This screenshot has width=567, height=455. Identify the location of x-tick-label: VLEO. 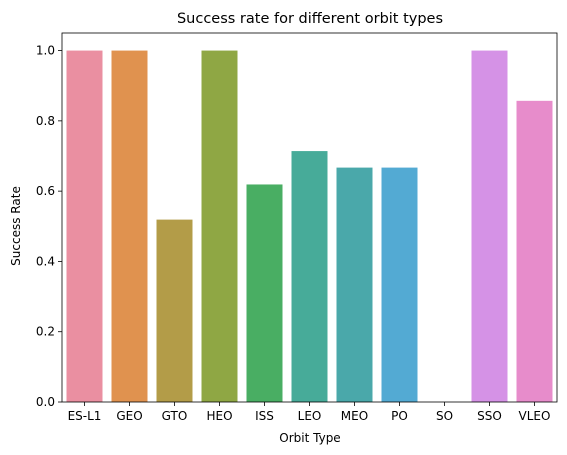
(535, 416).